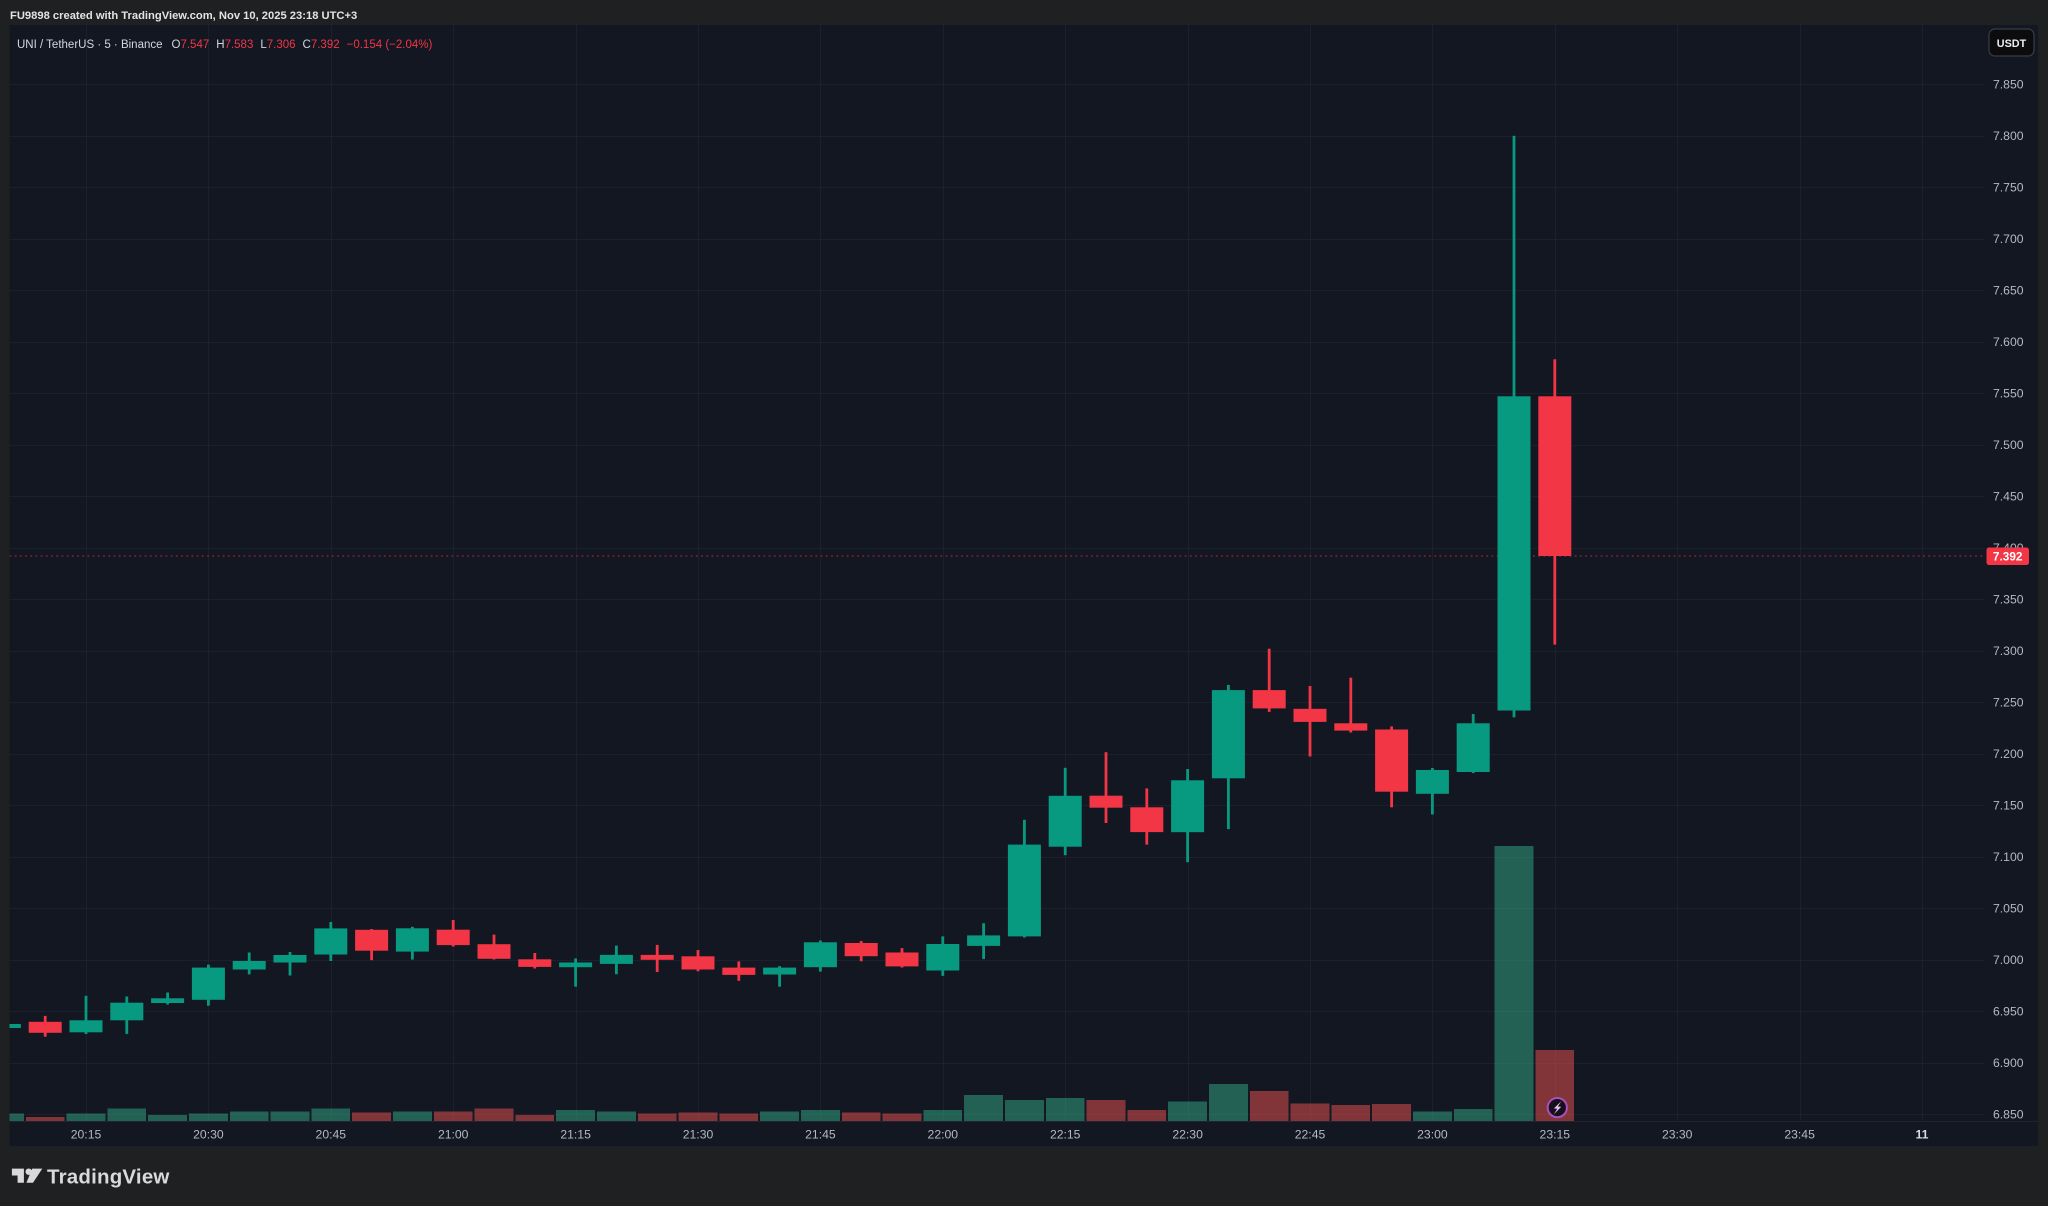 Image resolution: width=2048 pixels, height=1206 pixels. Describe the element at coordinates (2008, 557) in the screenshot. I see `svg-text: 7.392` at that location.